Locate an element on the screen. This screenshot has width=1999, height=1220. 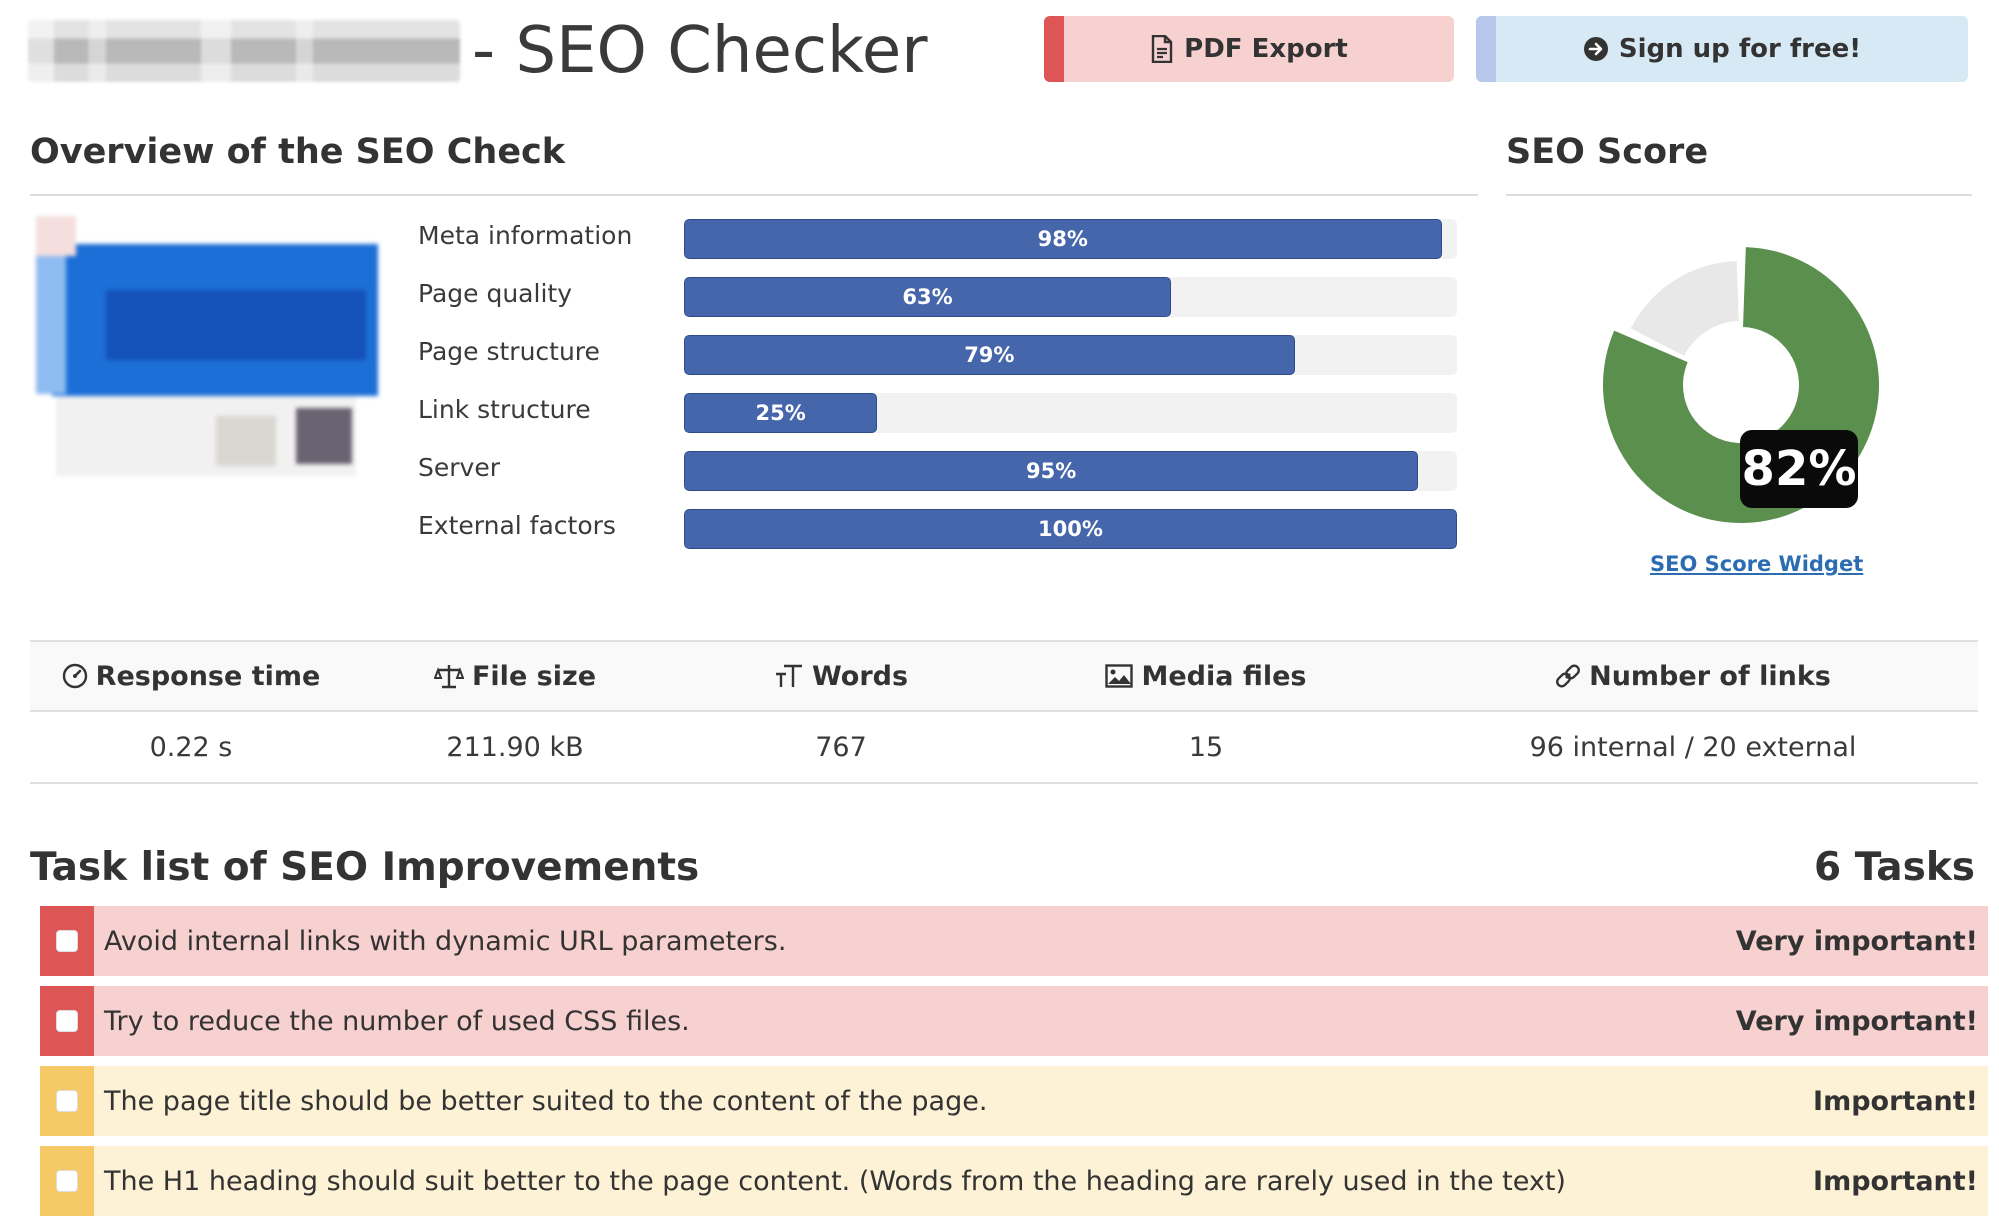
metric-percent: 95% is located at coordinates (1051, 471).